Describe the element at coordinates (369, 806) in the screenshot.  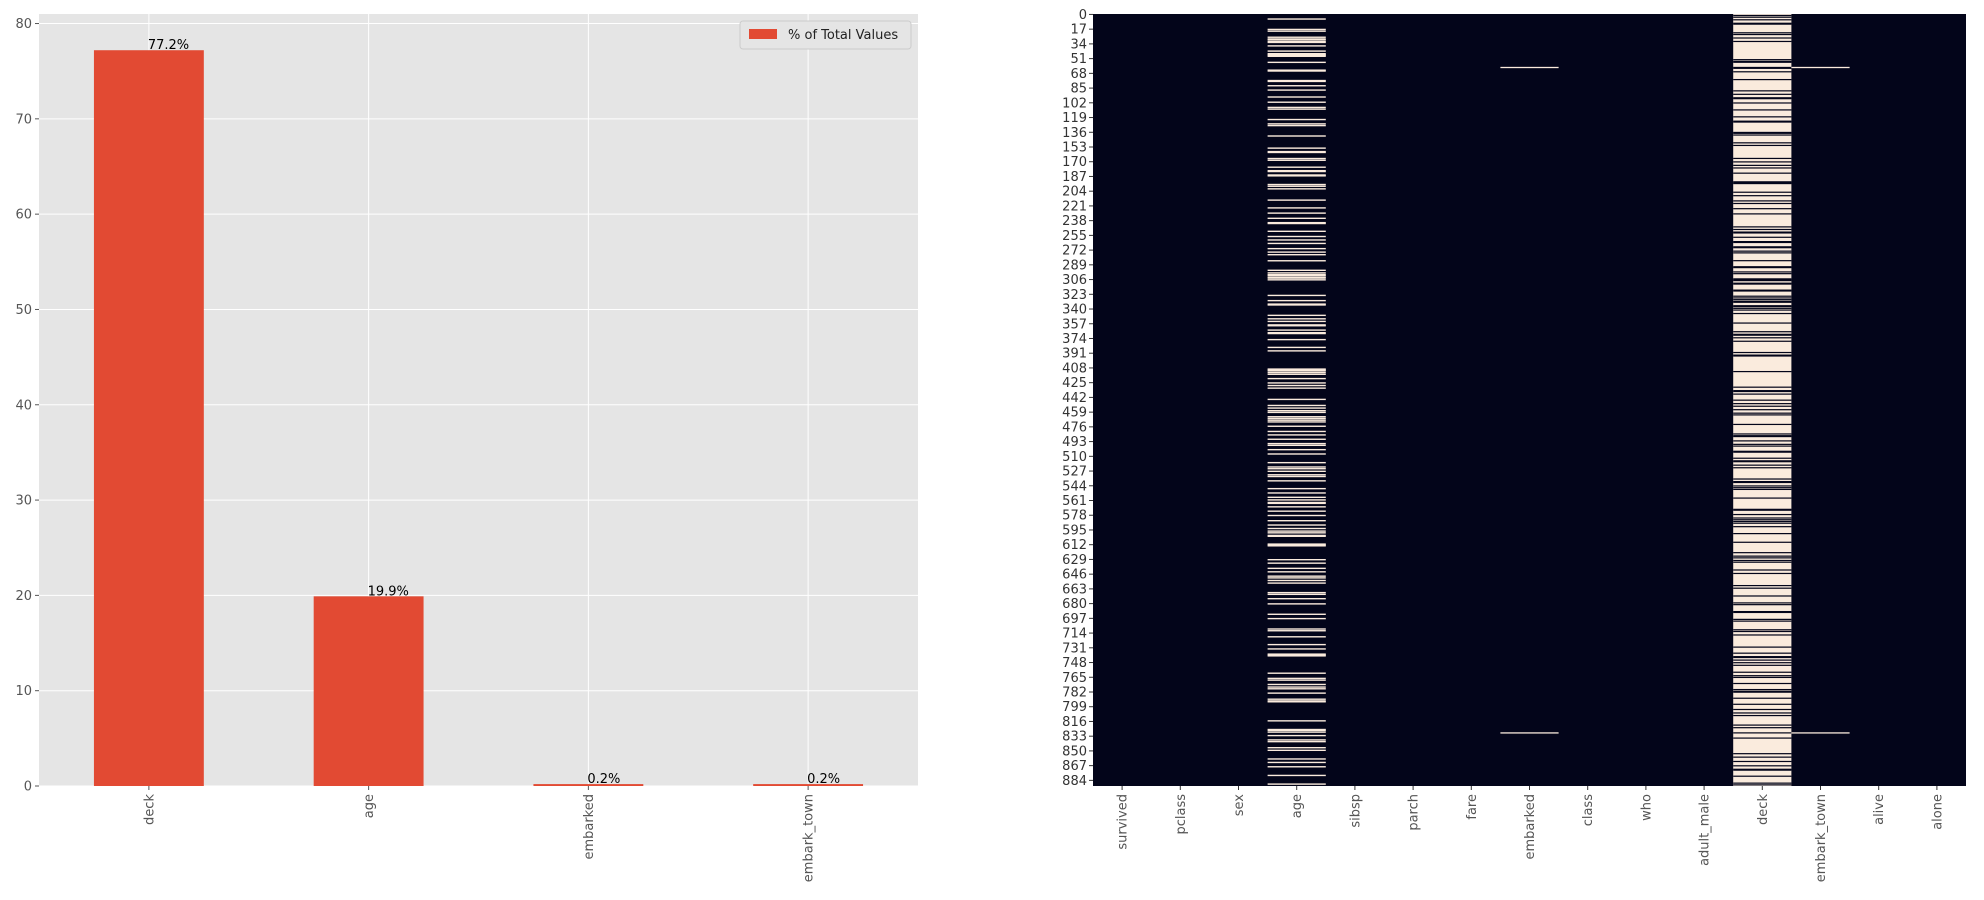
I see `bar-xtick-label: age` at that location.